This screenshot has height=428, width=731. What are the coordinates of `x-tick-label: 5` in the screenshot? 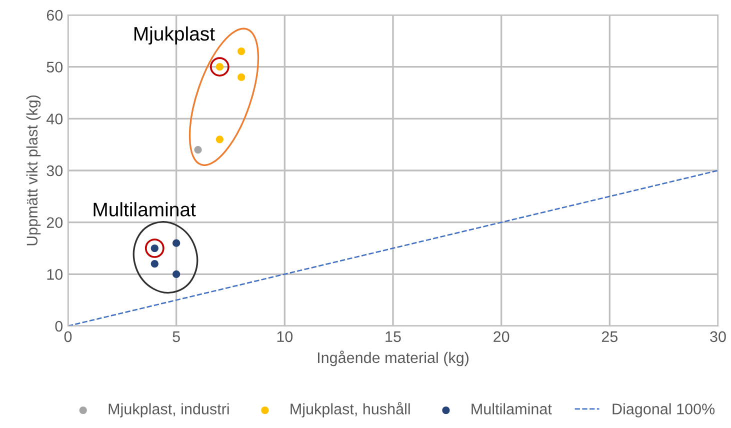 It's located at (176, 336).